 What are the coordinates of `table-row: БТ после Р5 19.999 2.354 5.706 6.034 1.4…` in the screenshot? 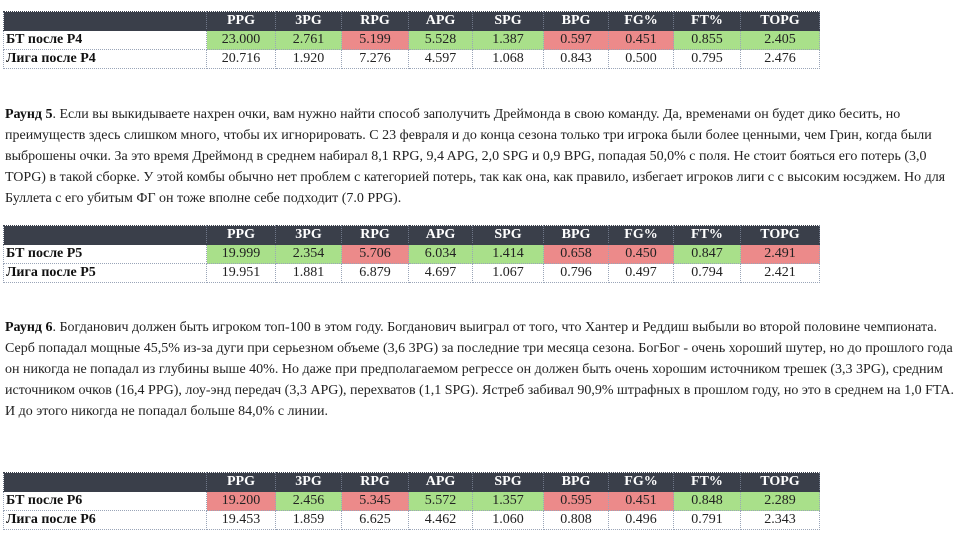 It's located at (411, 254).